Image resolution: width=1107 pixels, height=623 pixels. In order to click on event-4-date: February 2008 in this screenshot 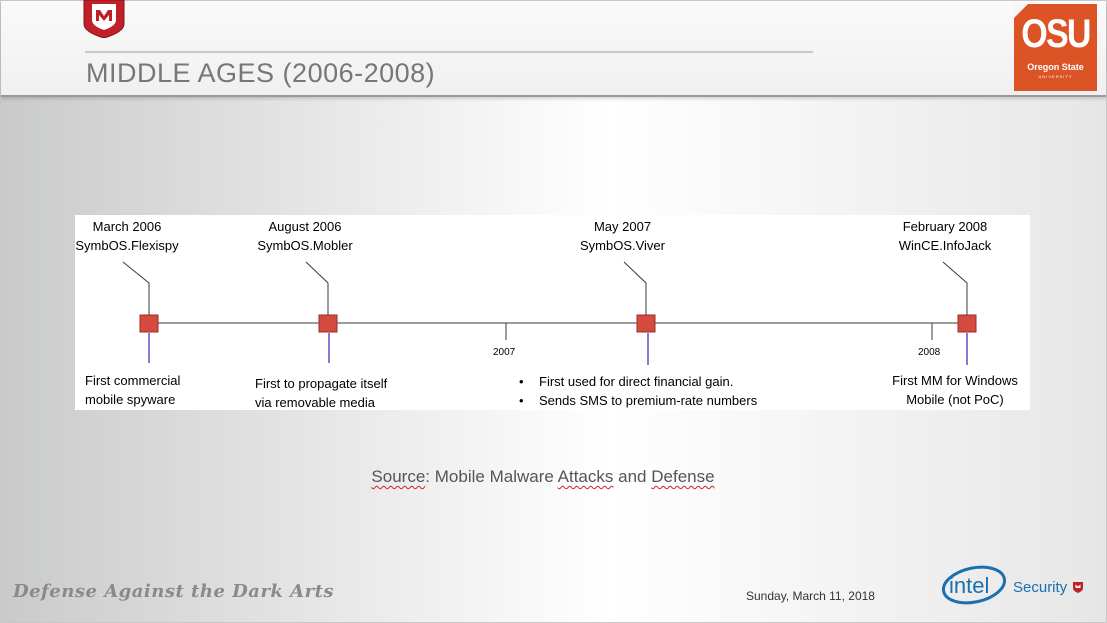, I will do `click(945, 226)`.